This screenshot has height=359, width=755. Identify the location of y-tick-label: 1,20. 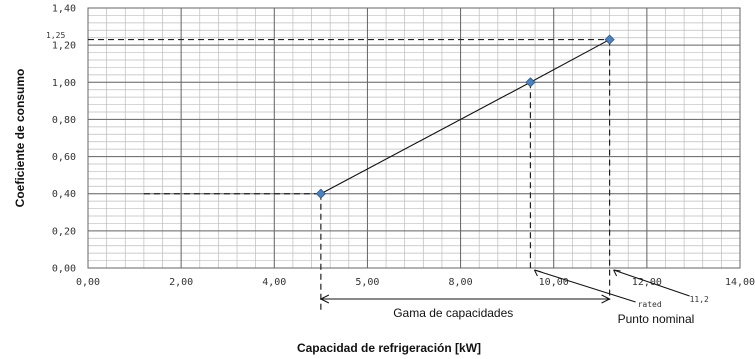
(64, 46).